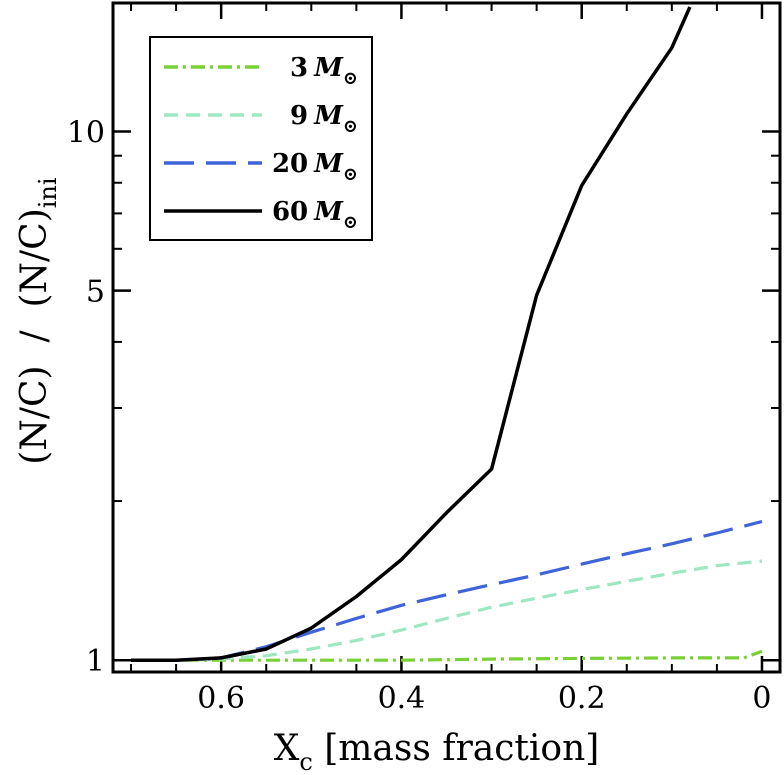 This screenshot has height=775, width=784. What do you see at coordinates (761, 698) in the screenshot?
I see `x-tick-label: 0` at bounding box center [761, 698].